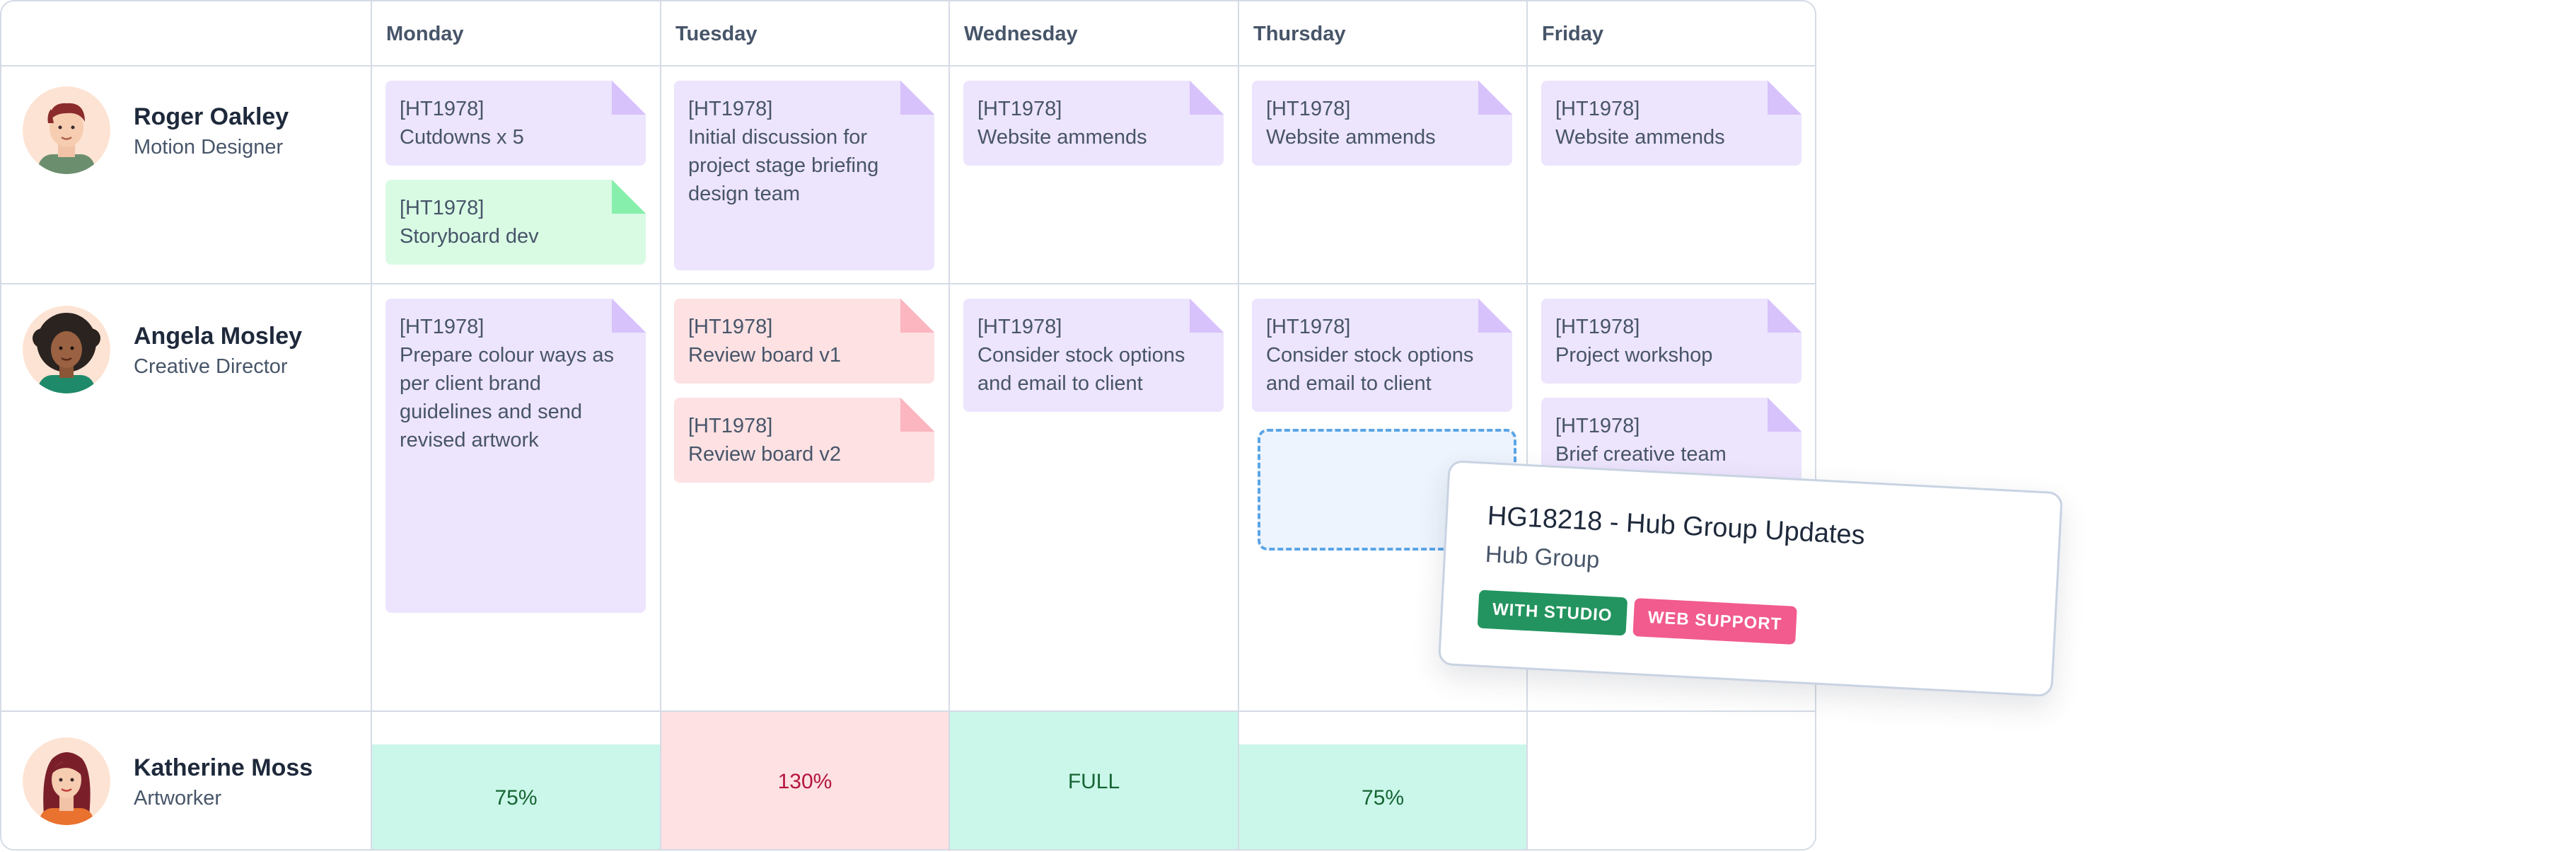 This screenshot has height=852, width=2576. I want to click on task-title: Project workshop, so click(1634, 355).